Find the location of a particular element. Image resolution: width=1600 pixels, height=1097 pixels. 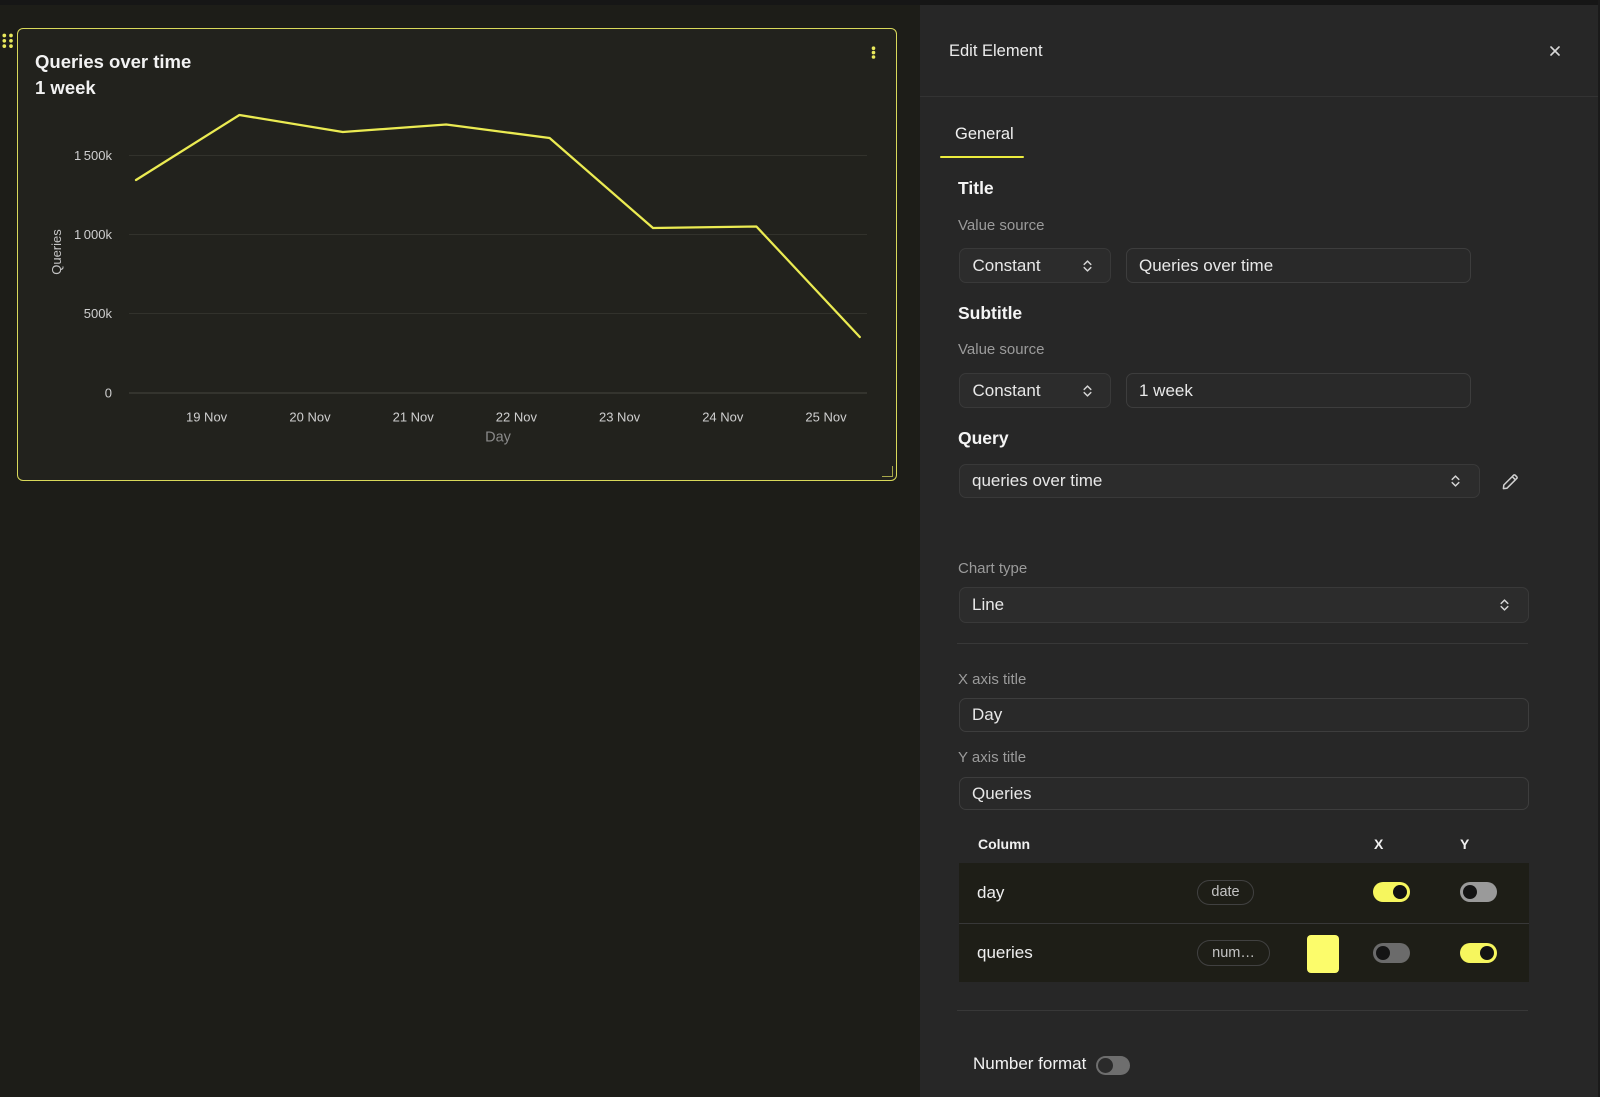

svg-text: 23 Nov is located at coordinates (620, 417).